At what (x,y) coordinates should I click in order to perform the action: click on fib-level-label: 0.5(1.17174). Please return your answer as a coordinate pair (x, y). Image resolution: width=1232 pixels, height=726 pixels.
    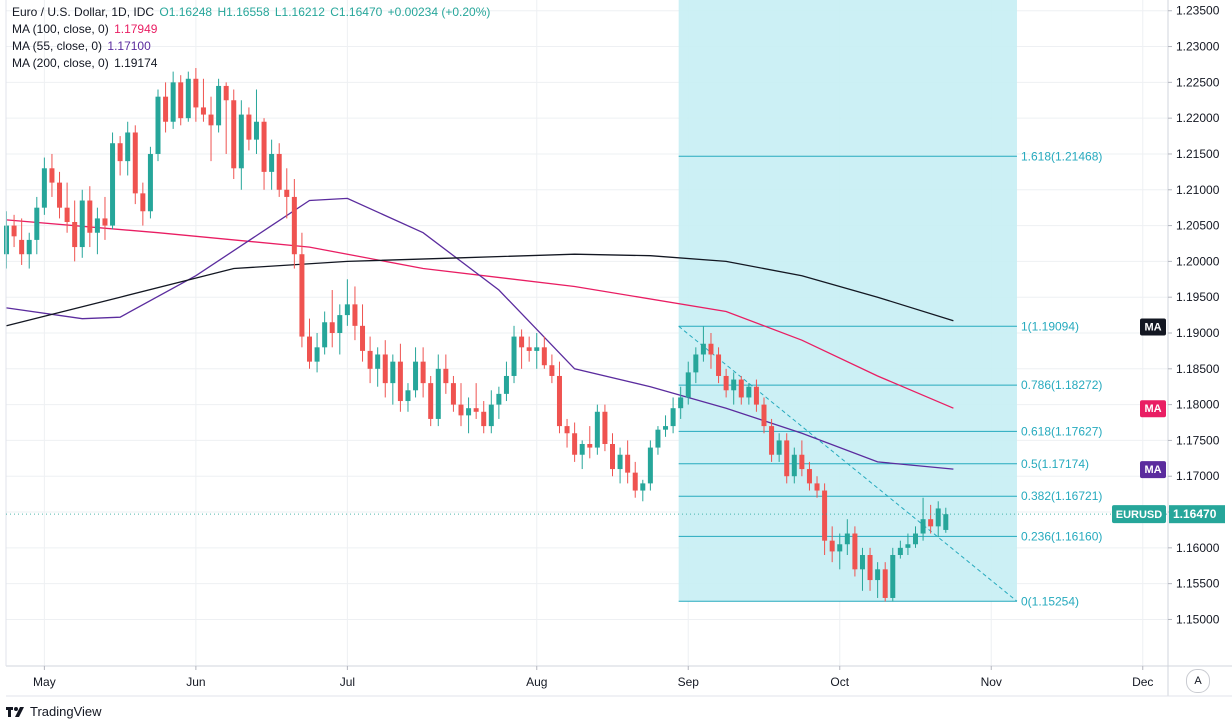
    Looking at the image, I should click on (1055, 464).